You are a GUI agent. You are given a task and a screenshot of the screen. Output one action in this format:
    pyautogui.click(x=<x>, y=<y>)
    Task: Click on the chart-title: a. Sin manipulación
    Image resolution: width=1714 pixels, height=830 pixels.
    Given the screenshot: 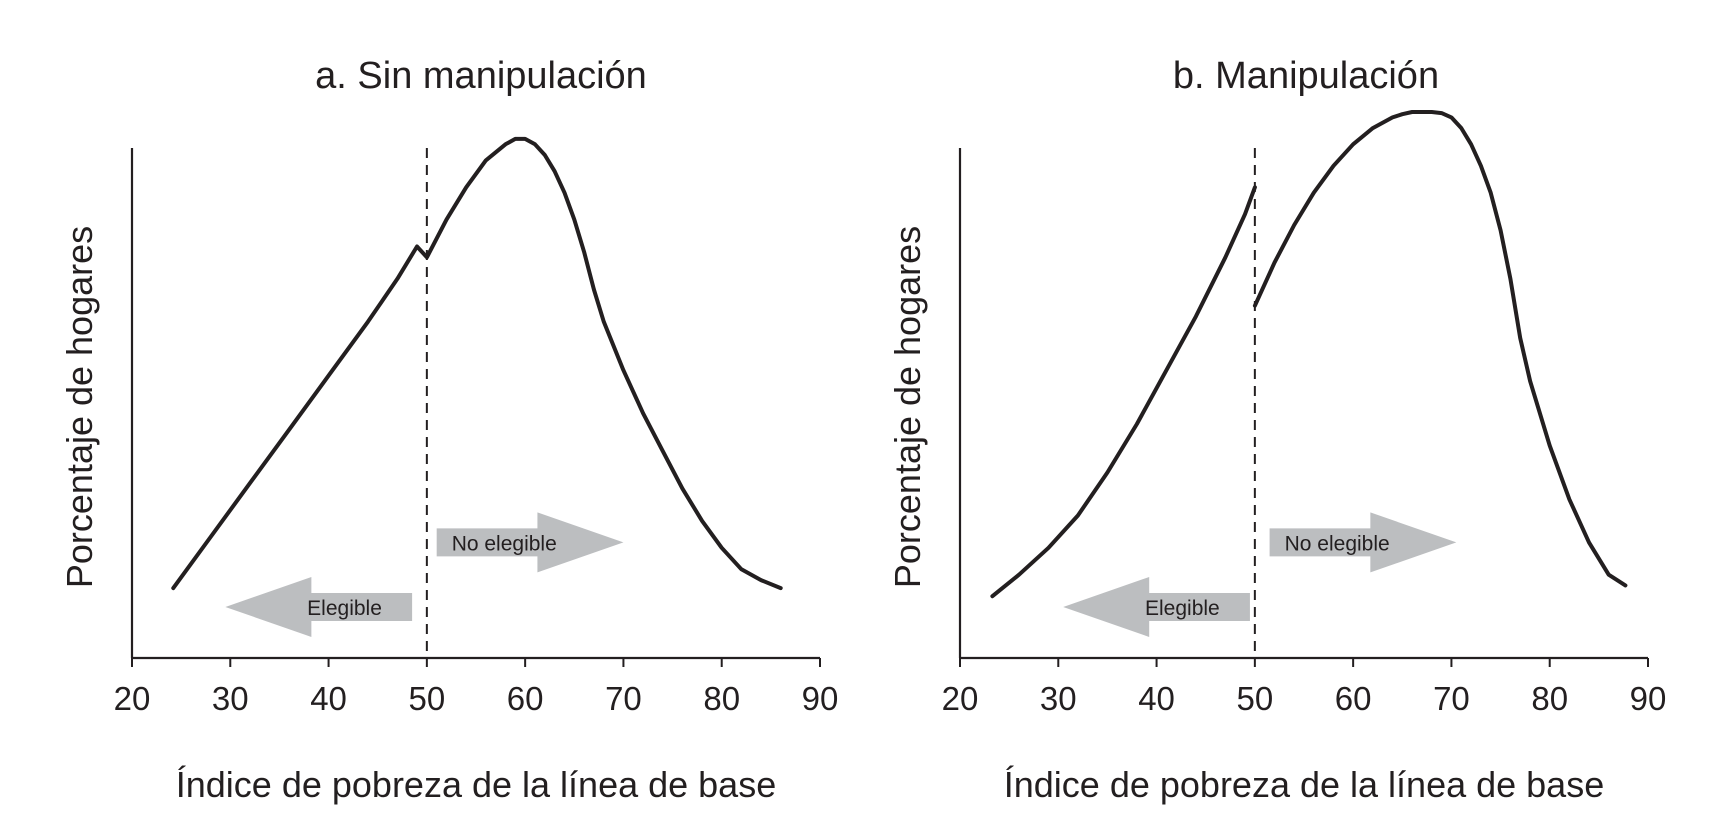 What is the action you would take?
    pyautogui.click(x=481, y=76)
    